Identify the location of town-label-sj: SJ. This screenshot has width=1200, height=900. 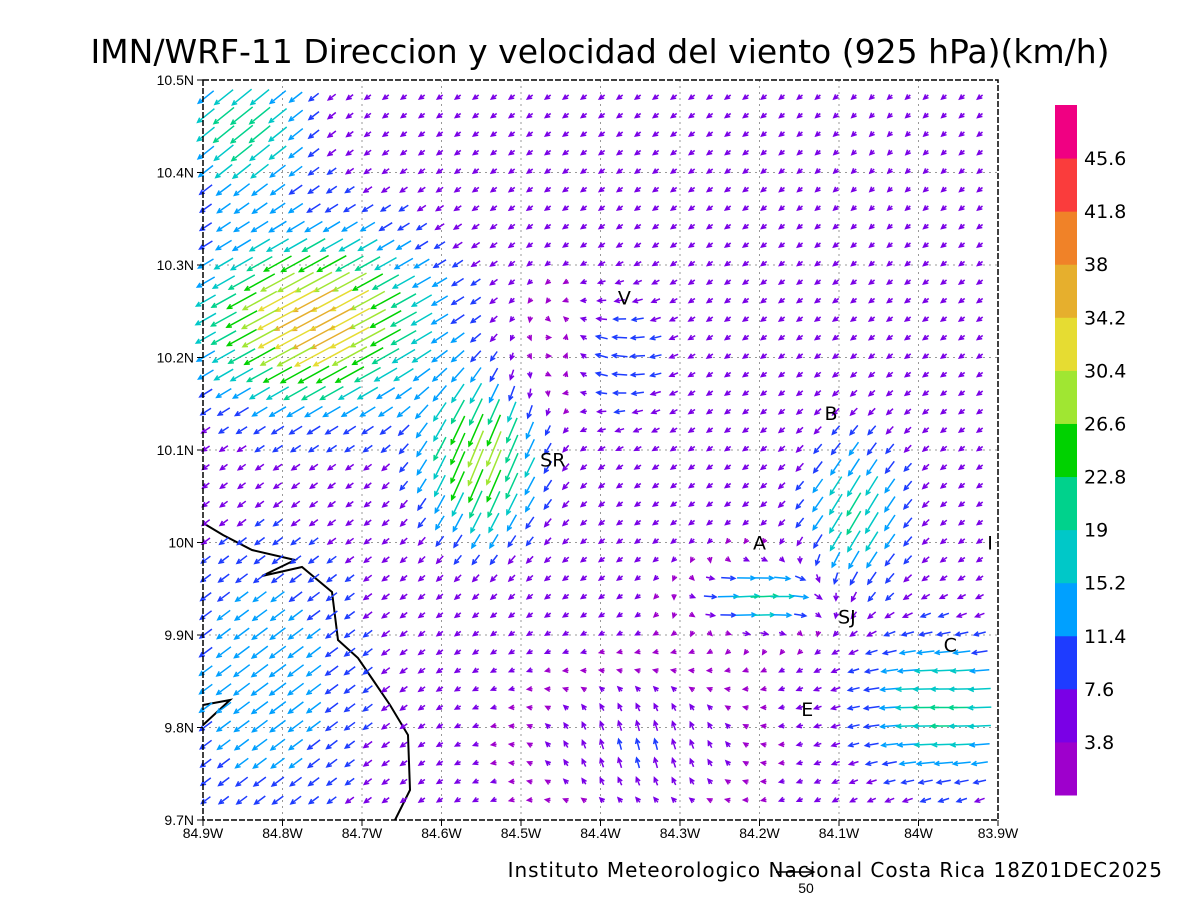
(847, 618).